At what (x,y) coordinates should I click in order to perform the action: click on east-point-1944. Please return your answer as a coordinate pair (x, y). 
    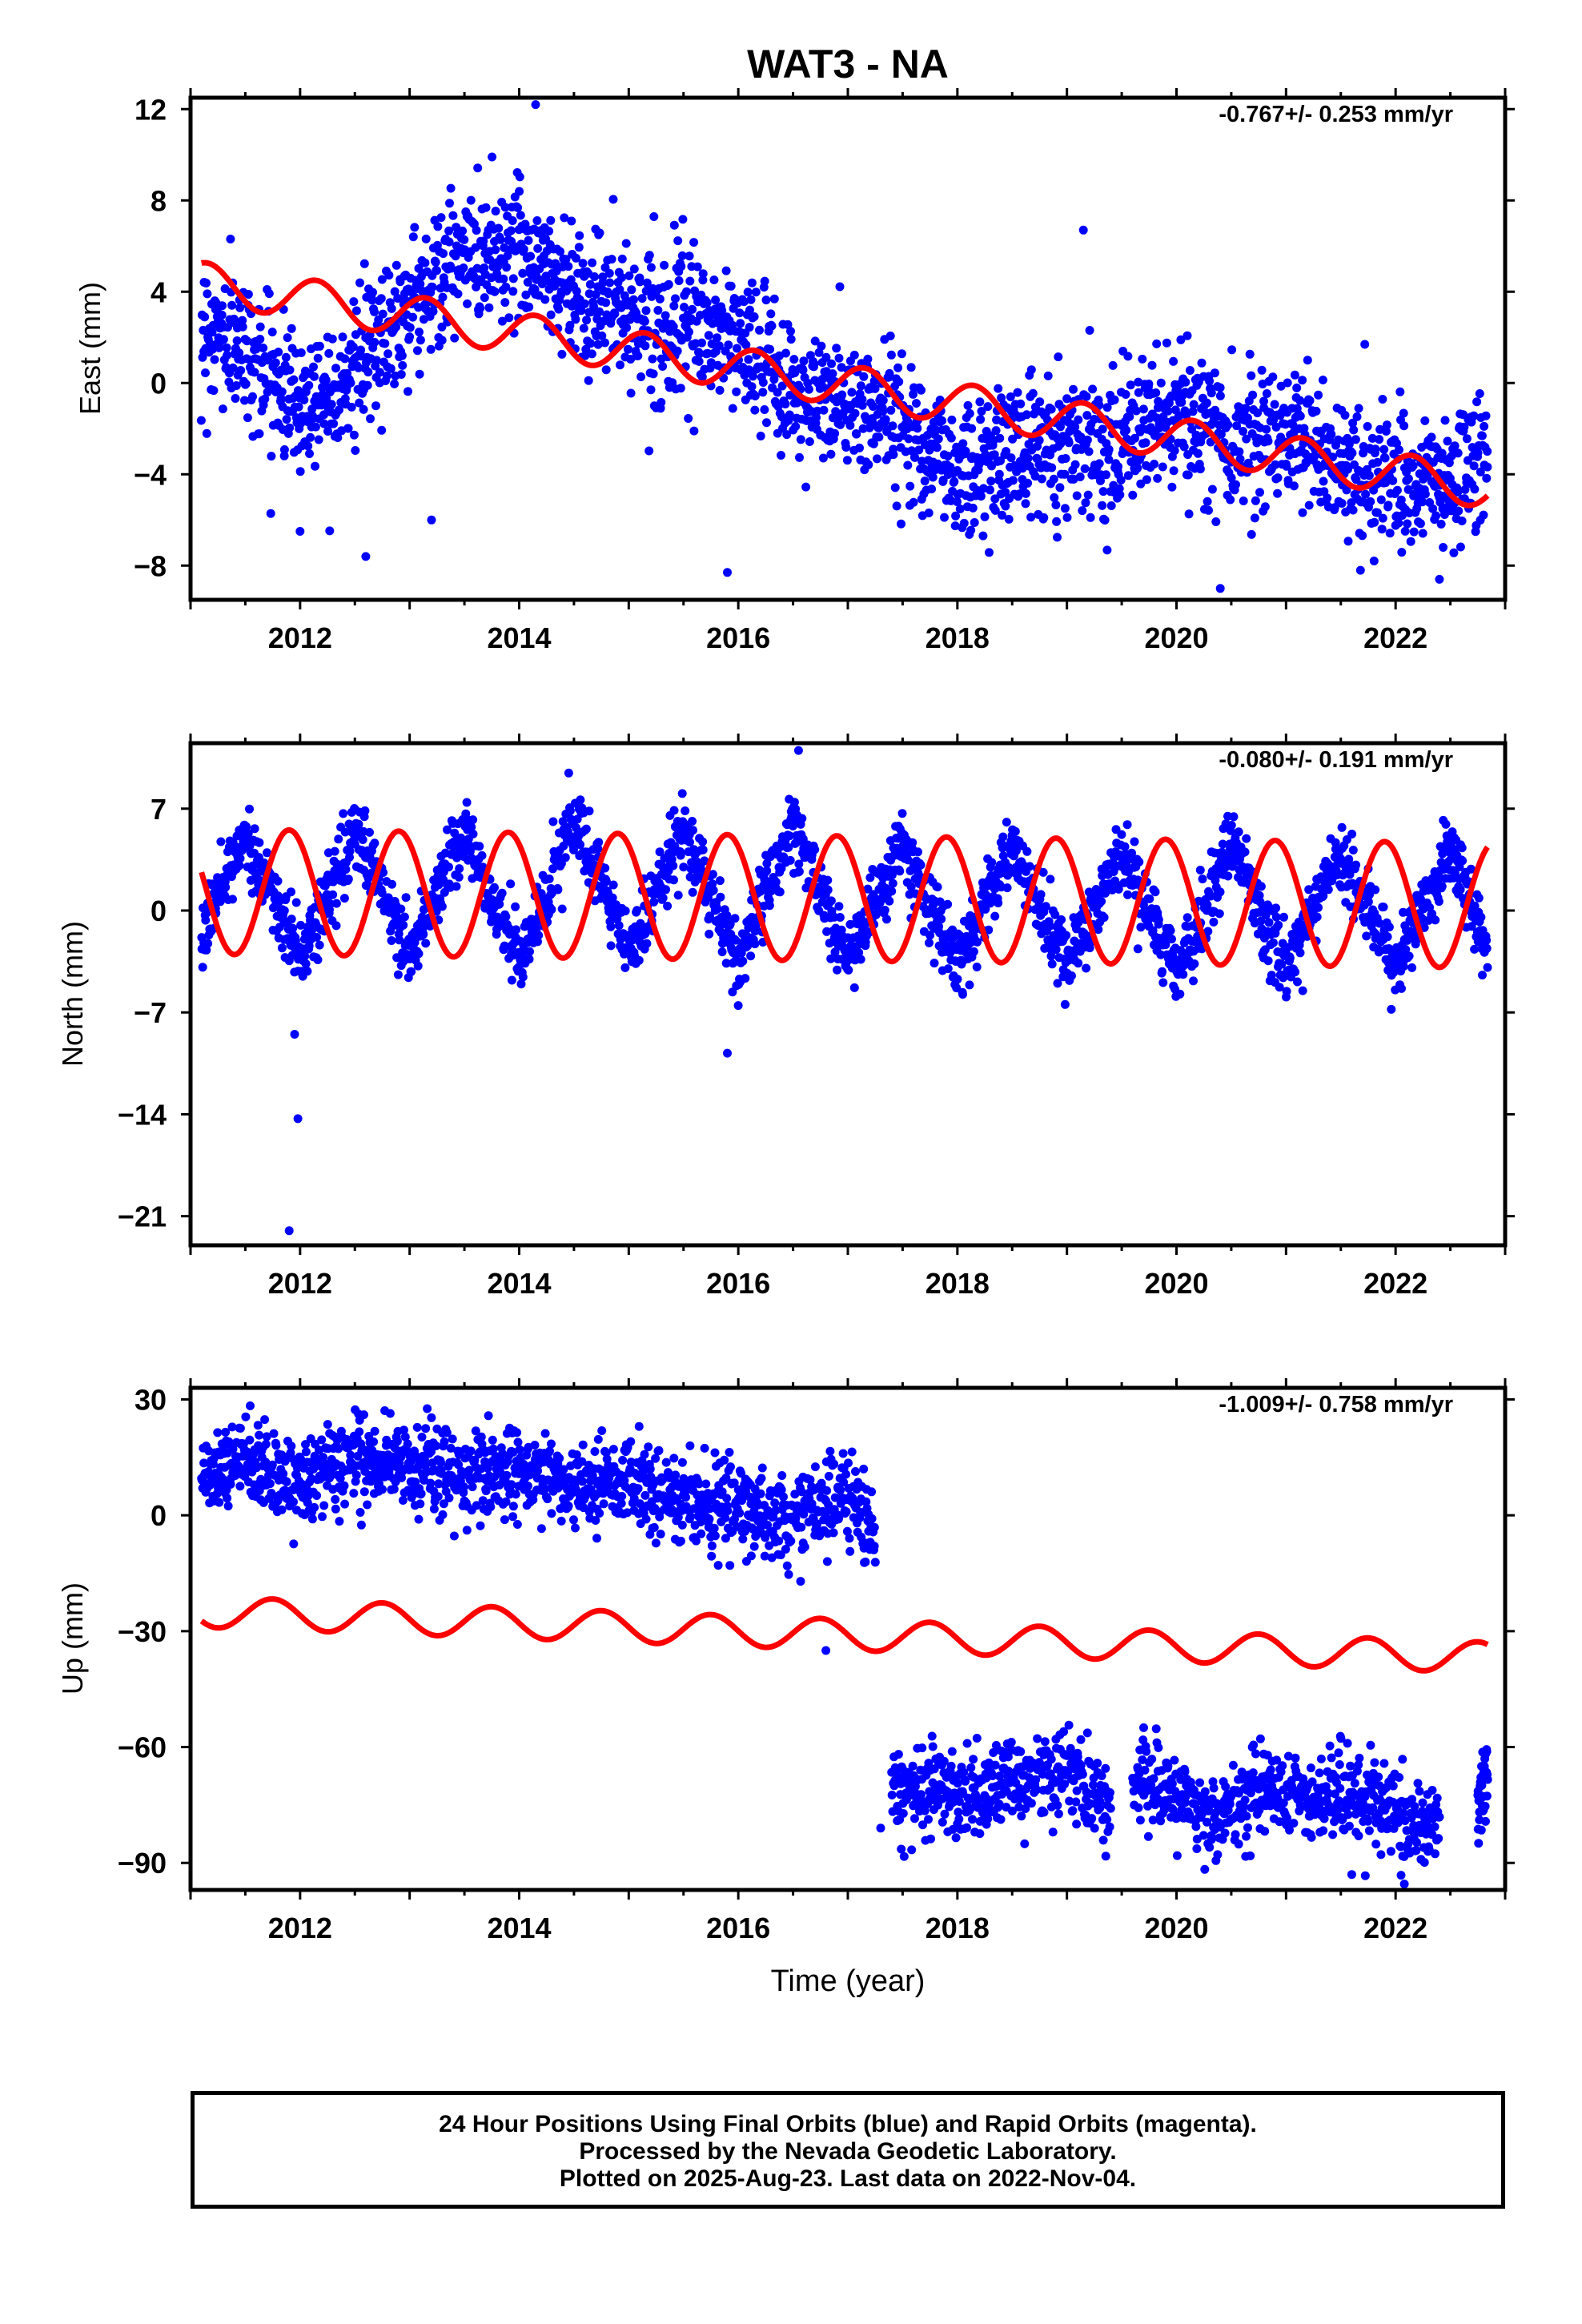
    Looking at the image, I should click on (1244, 501).